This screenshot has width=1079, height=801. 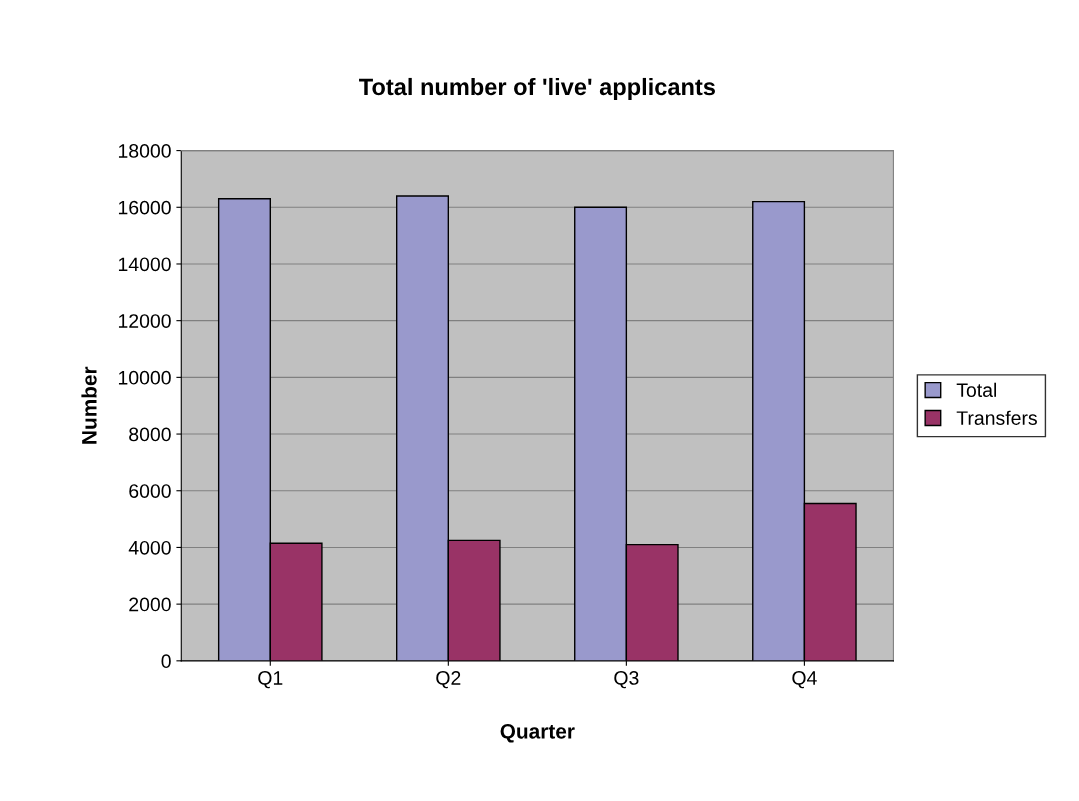 What do you see at coordinates (270, 680) in the screenshot?
I see `x-tick-label: Q1` at bounding box center [270, 680].